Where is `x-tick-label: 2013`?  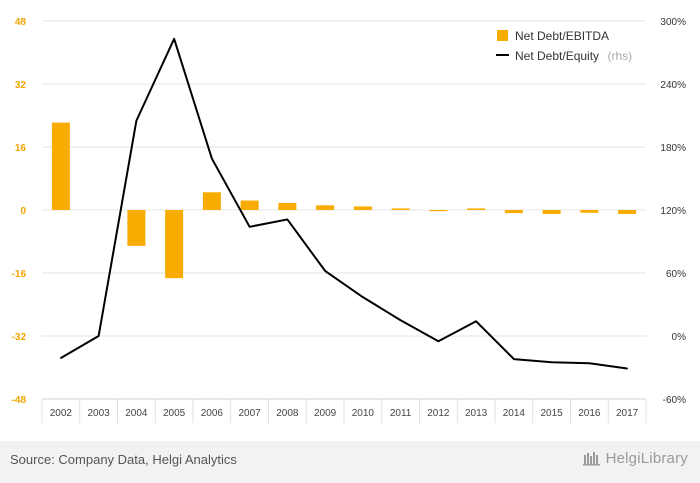
x-tick-label: 2013 is located at coordinates (476, 413).